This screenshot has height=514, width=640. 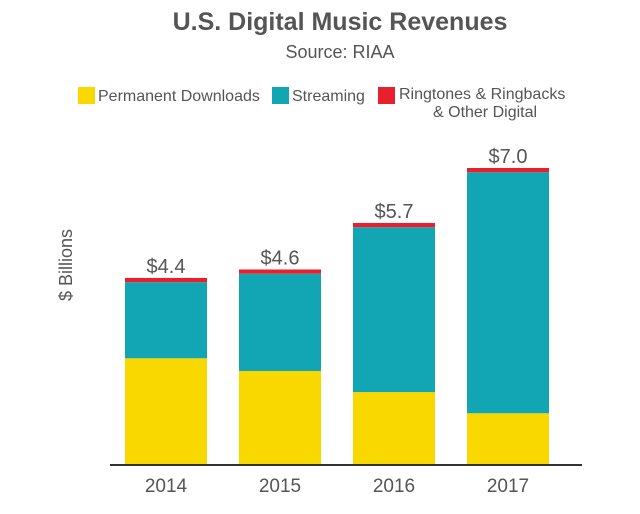 What do you see at coordinates (482, 94) in the screenshot?
I see `legend-label-ringtones-line1: Ringtones & Ringbacks` at bounding box center [482, 94].